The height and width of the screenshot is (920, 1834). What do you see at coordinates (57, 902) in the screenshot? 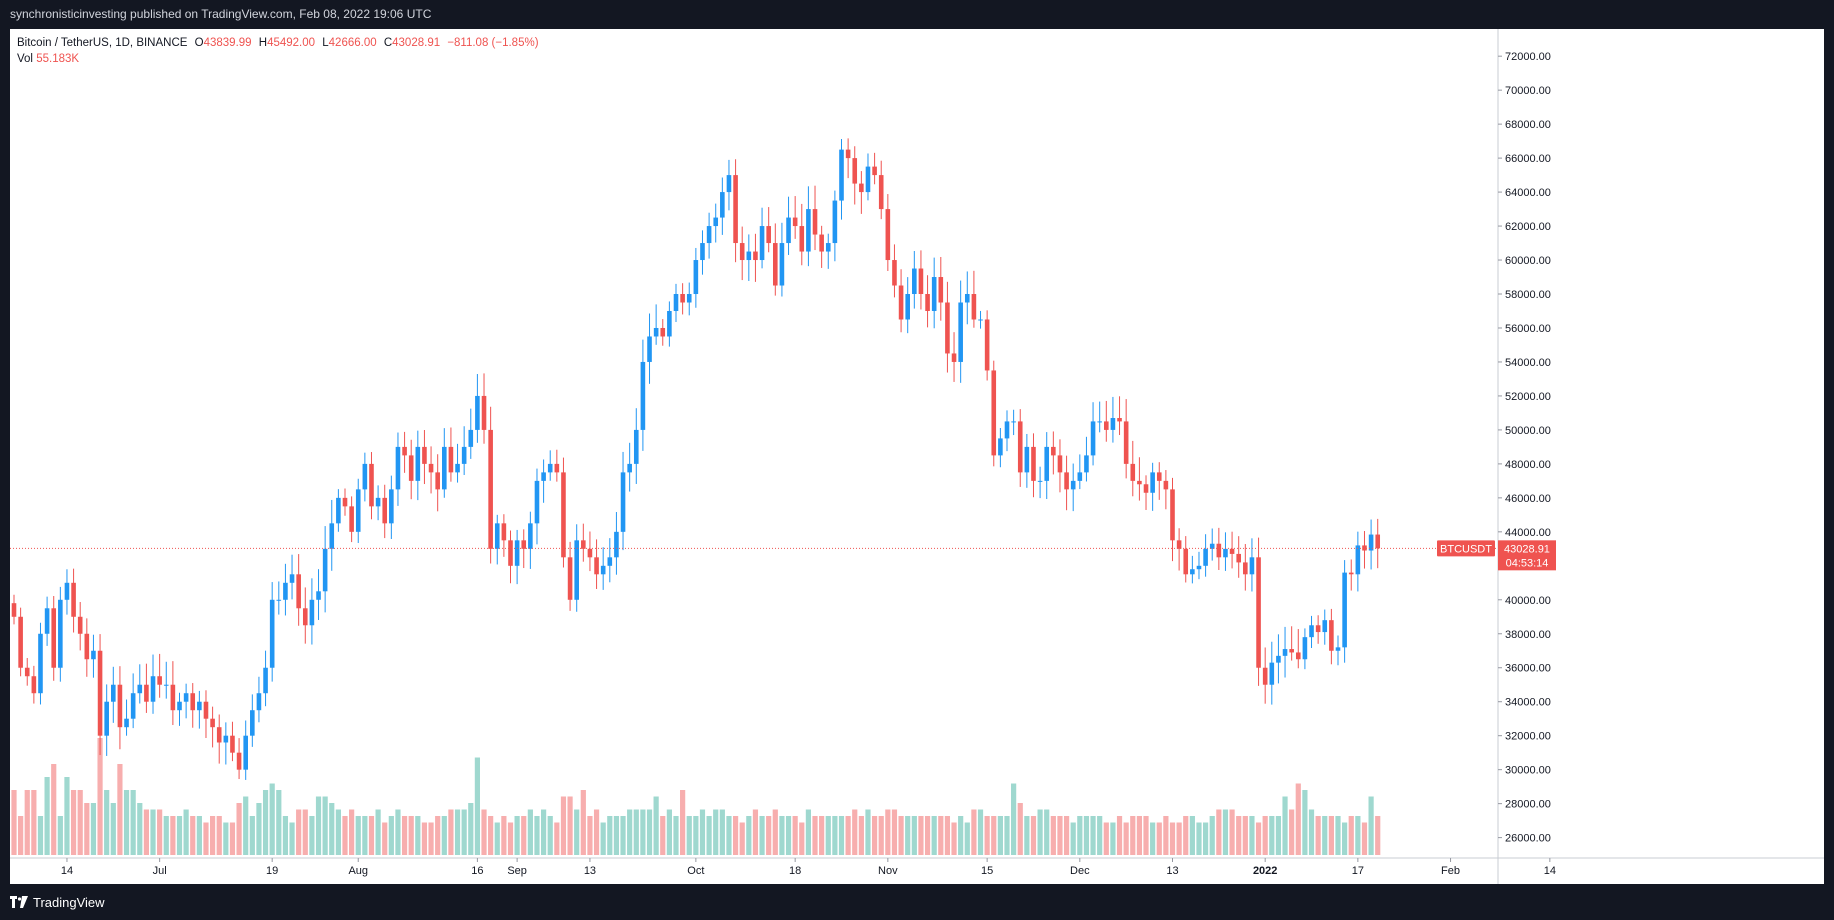
I see `tradingview-logo: TradingView` at bounding box center [57, 902].